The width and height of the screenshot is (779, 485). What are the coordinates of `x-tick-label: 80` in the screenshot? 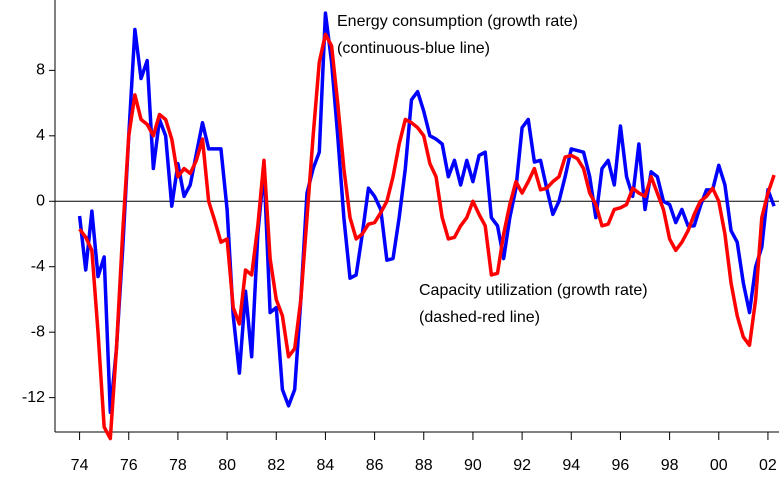 It's located at (227, 465).